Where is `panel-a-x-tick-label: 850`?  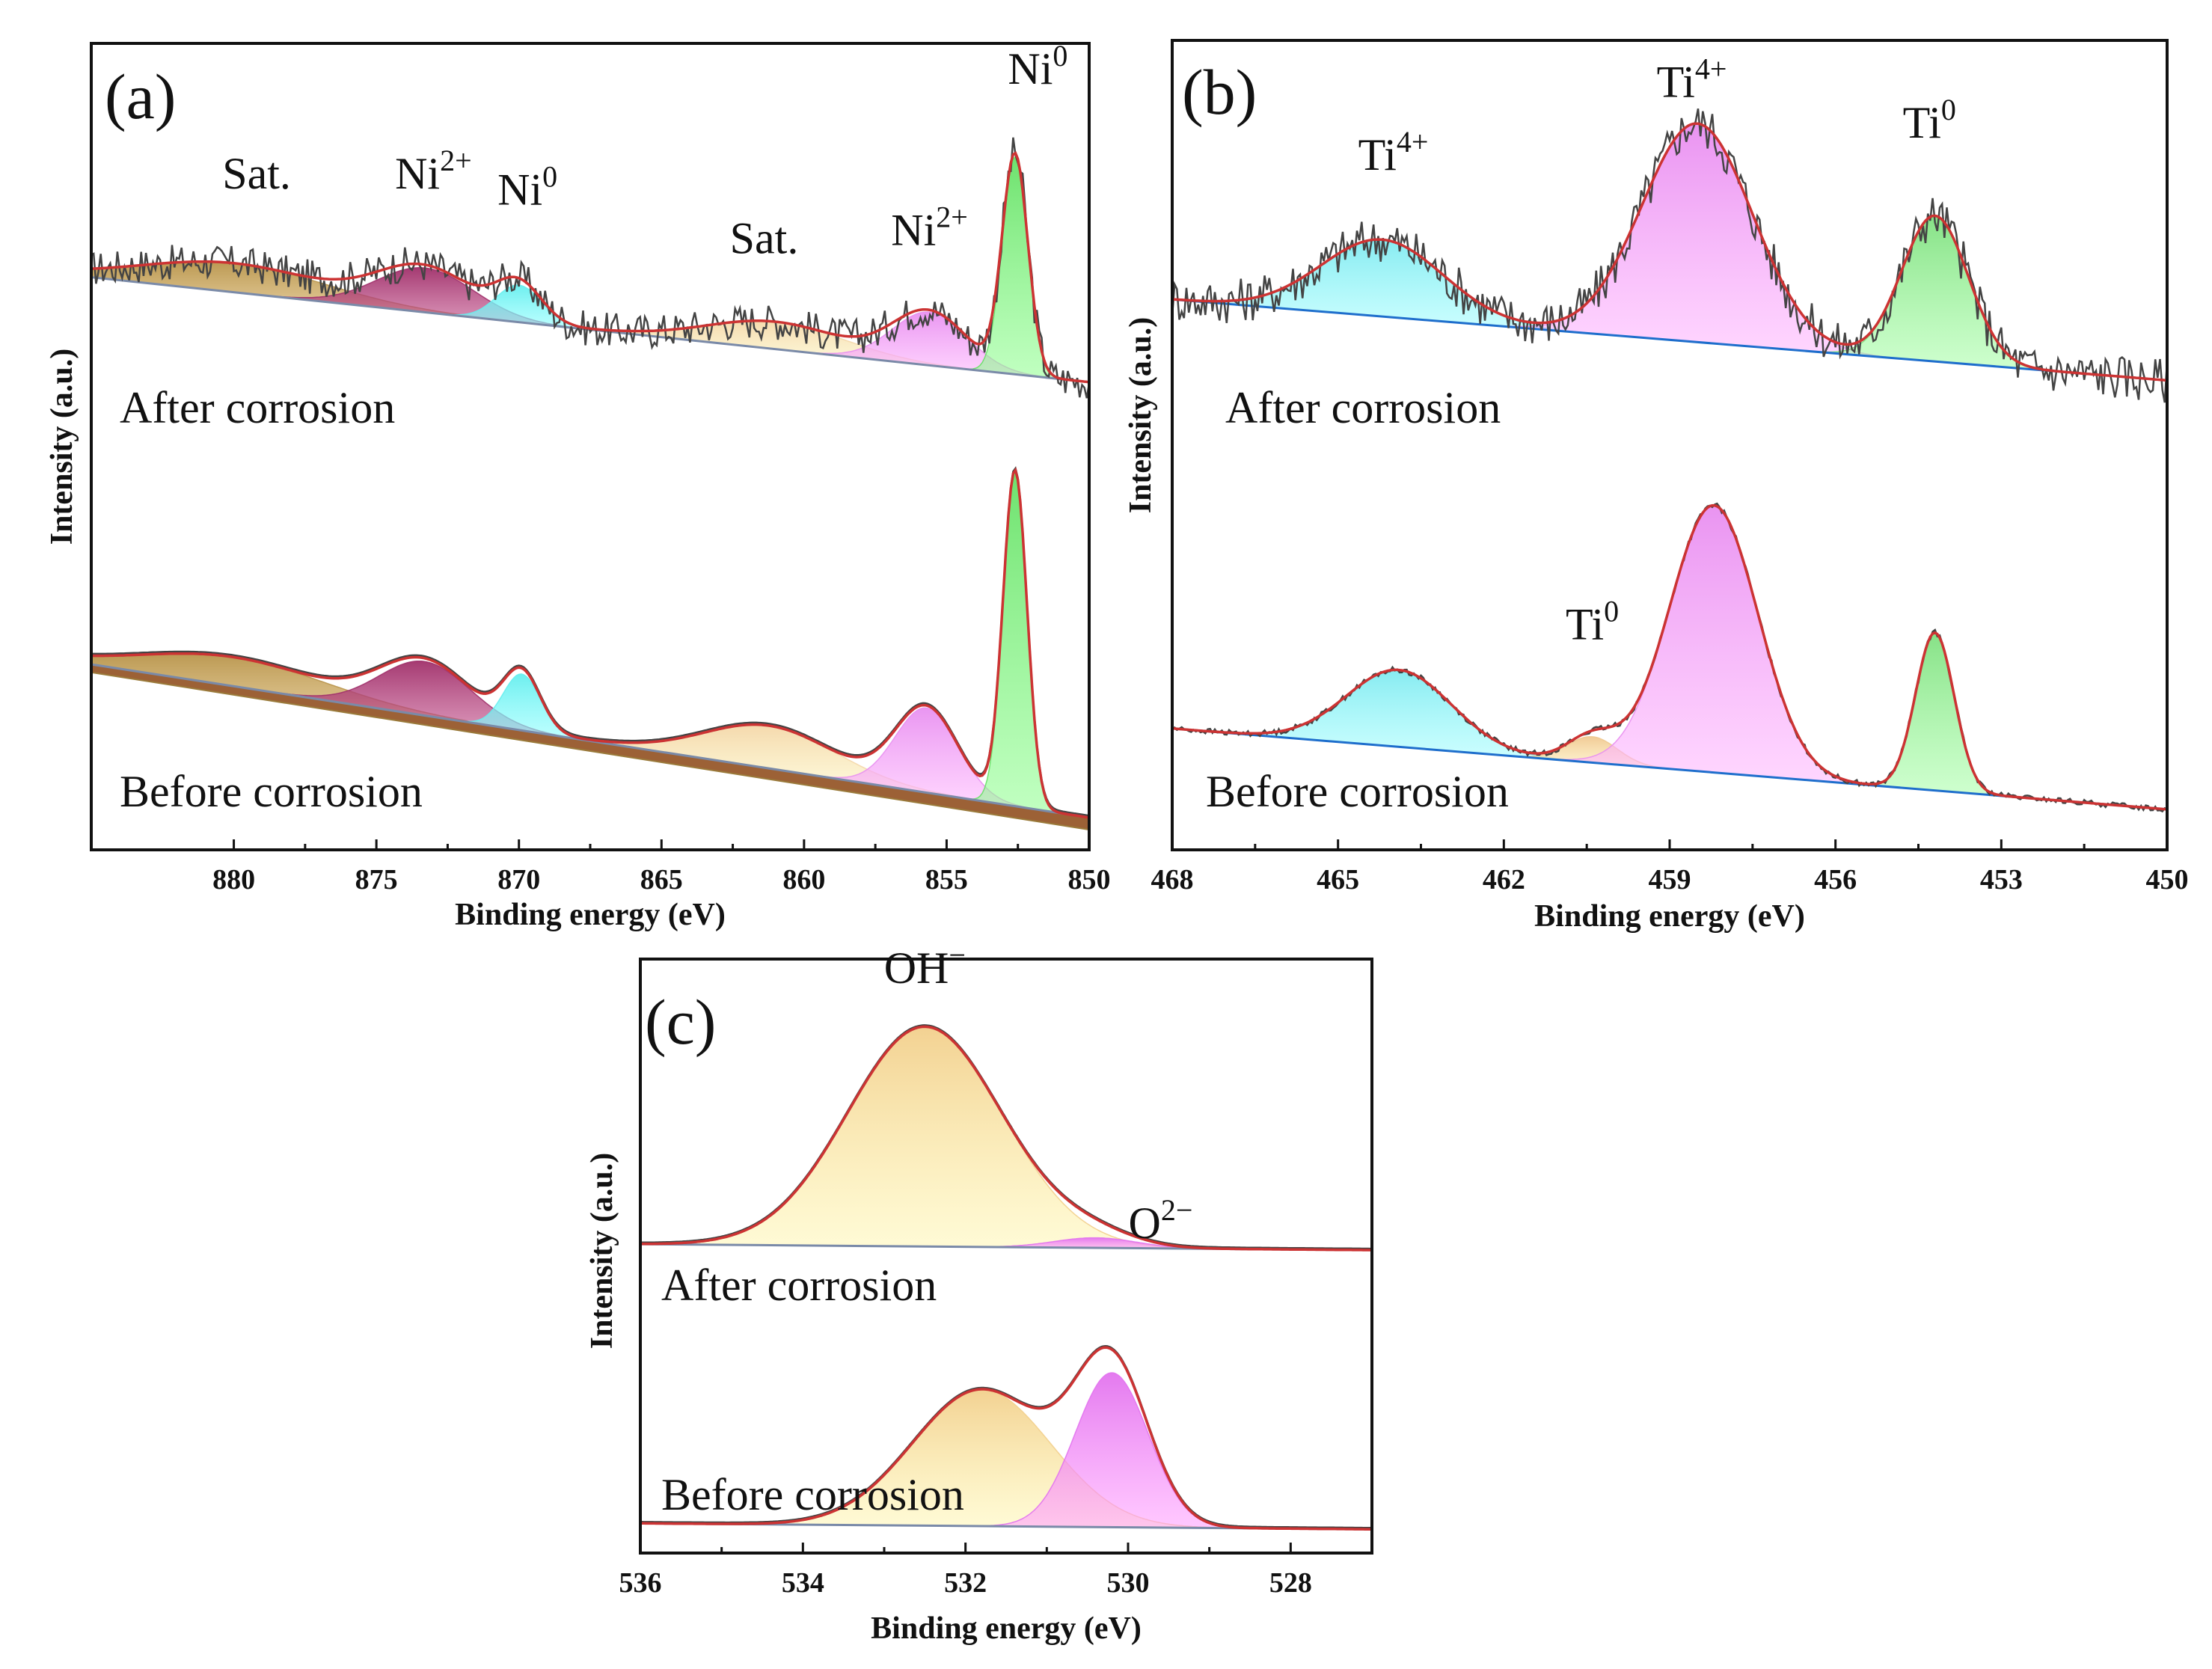
panel-a-x-tick-label: 850 is located at coordinates (1089, 879).